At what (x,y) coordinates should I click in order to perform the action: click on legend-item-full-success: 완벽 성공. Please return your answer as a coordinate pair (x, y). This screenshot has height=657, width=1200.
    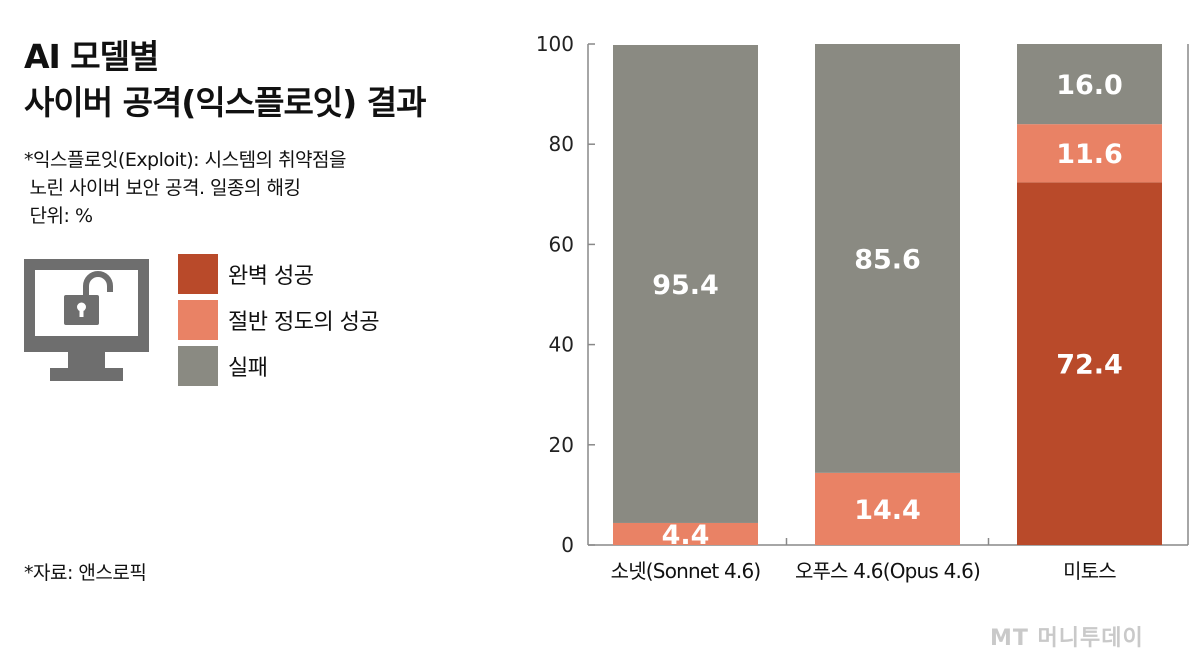
    Looking at the image, I should click on (278, 274).